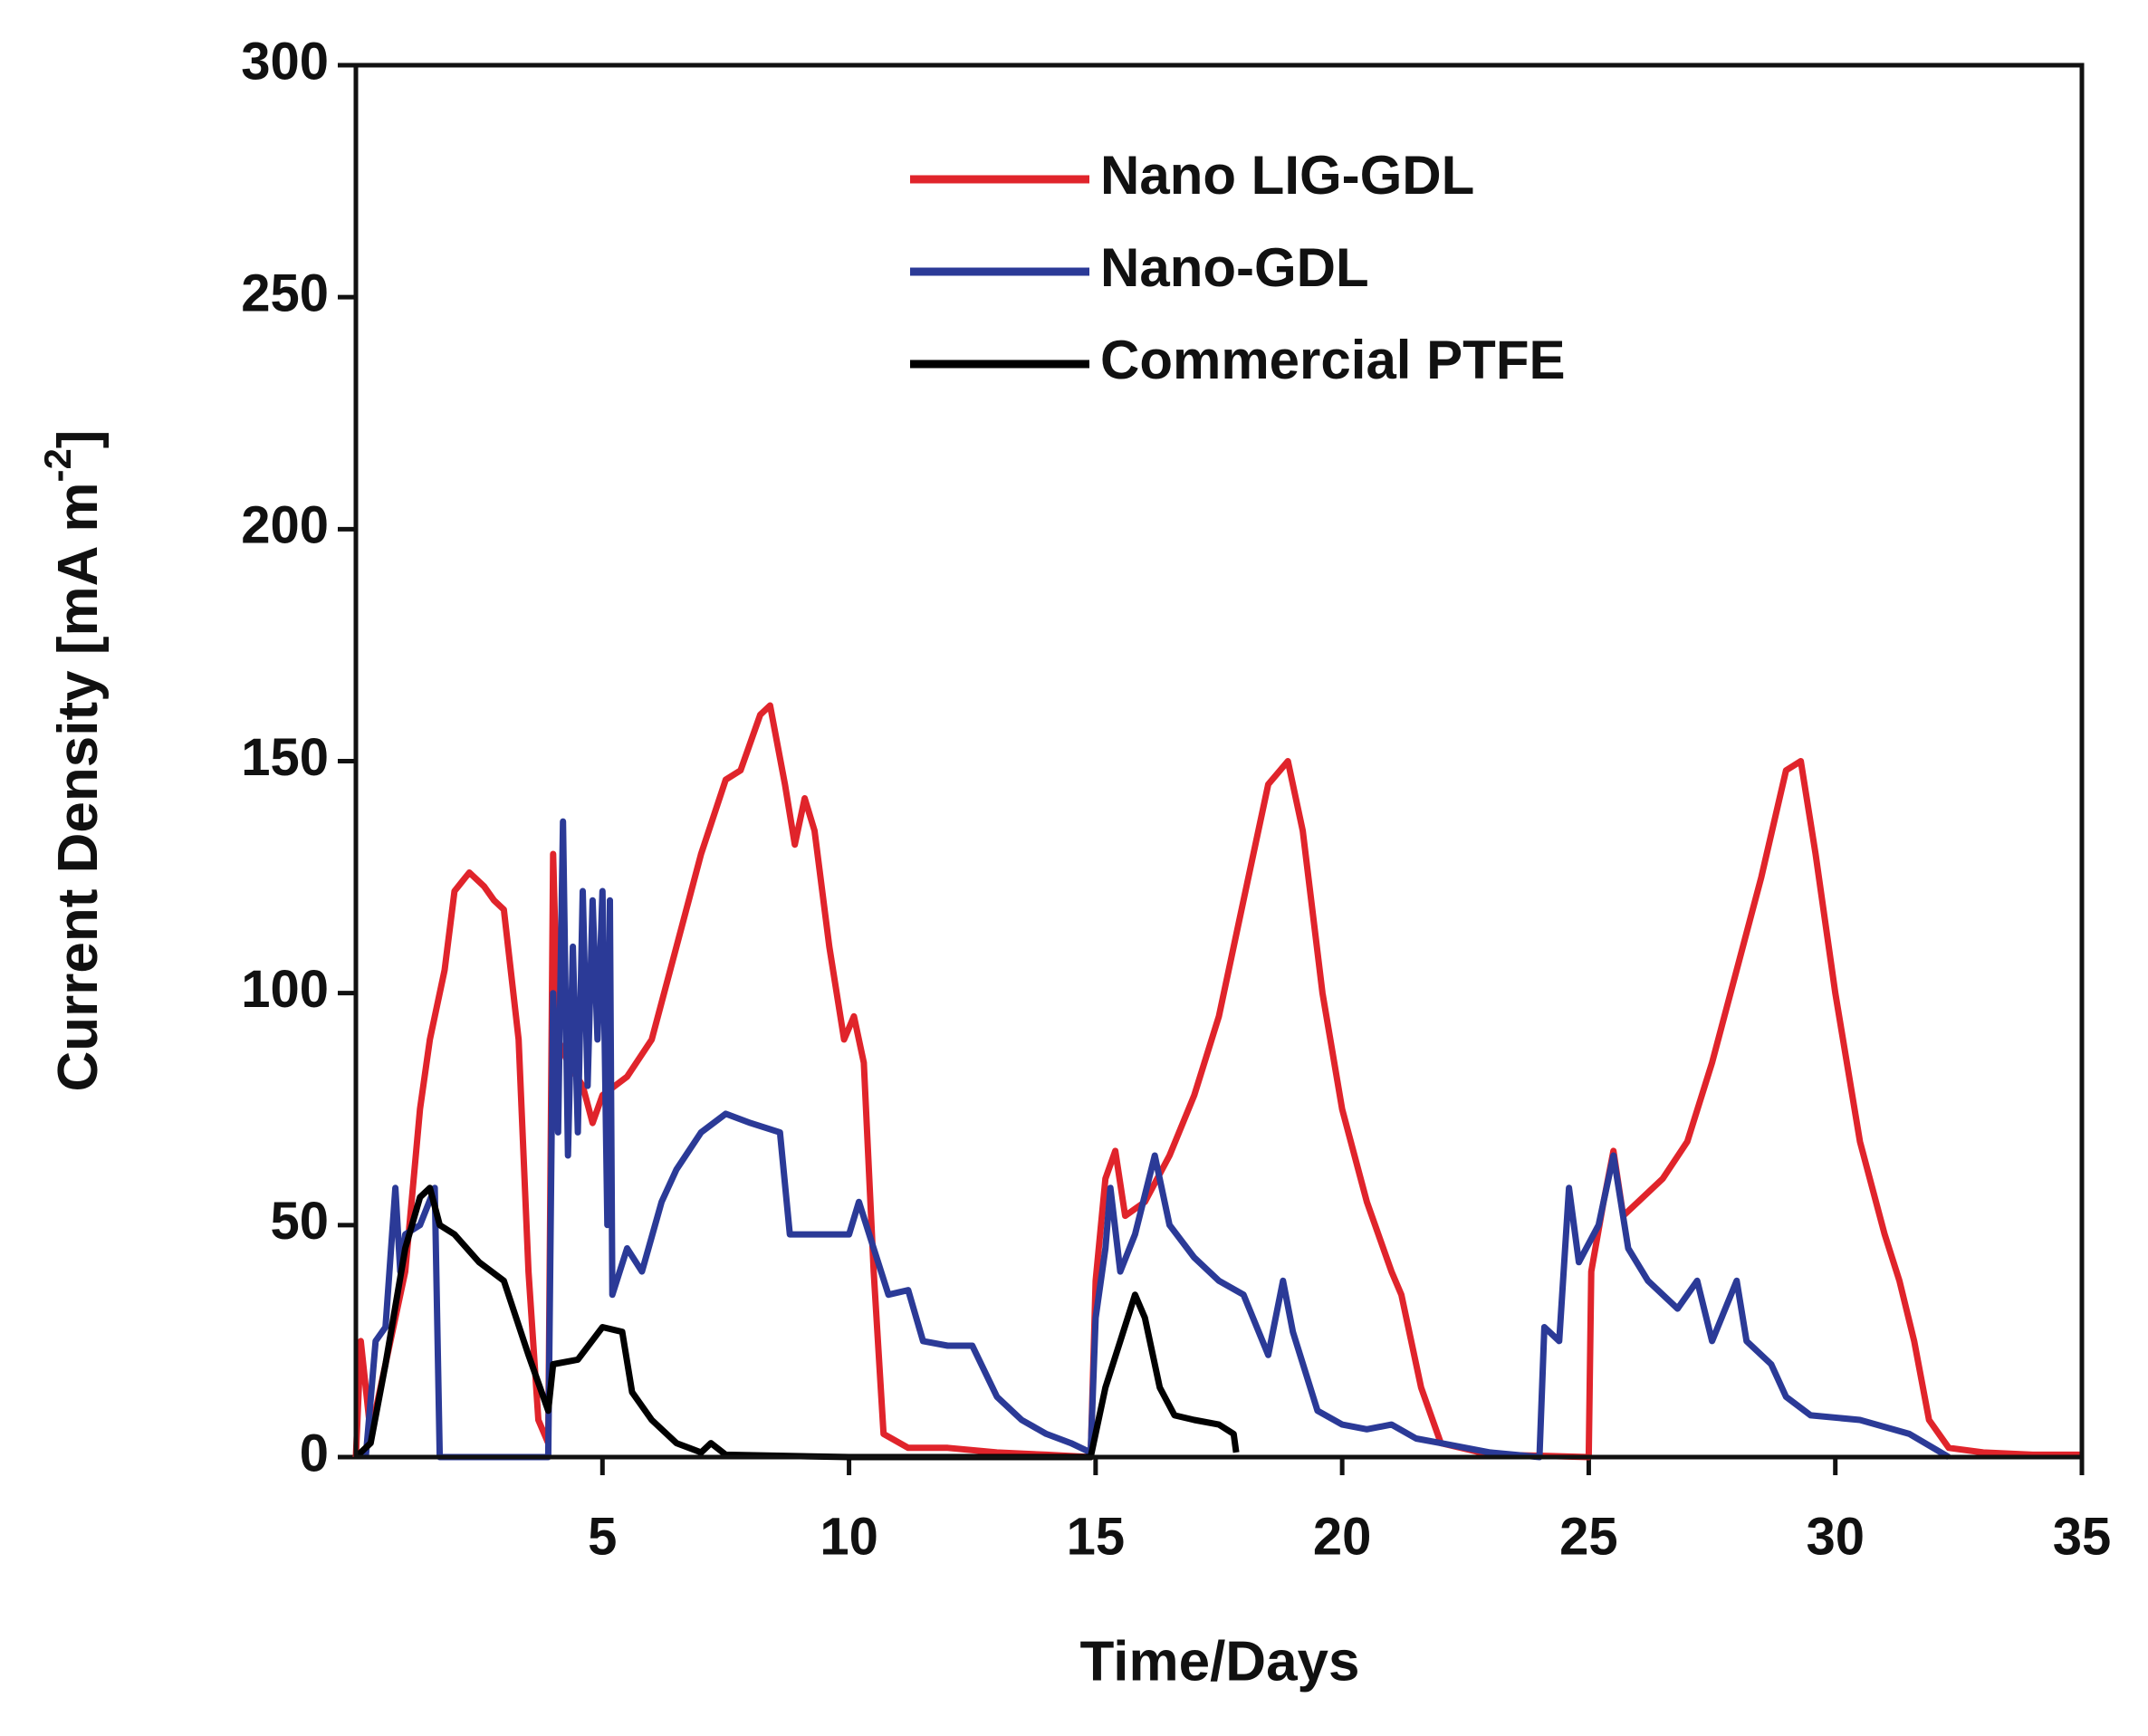  I want to click on y-axis-title-sup: -2, so click(57, 465).